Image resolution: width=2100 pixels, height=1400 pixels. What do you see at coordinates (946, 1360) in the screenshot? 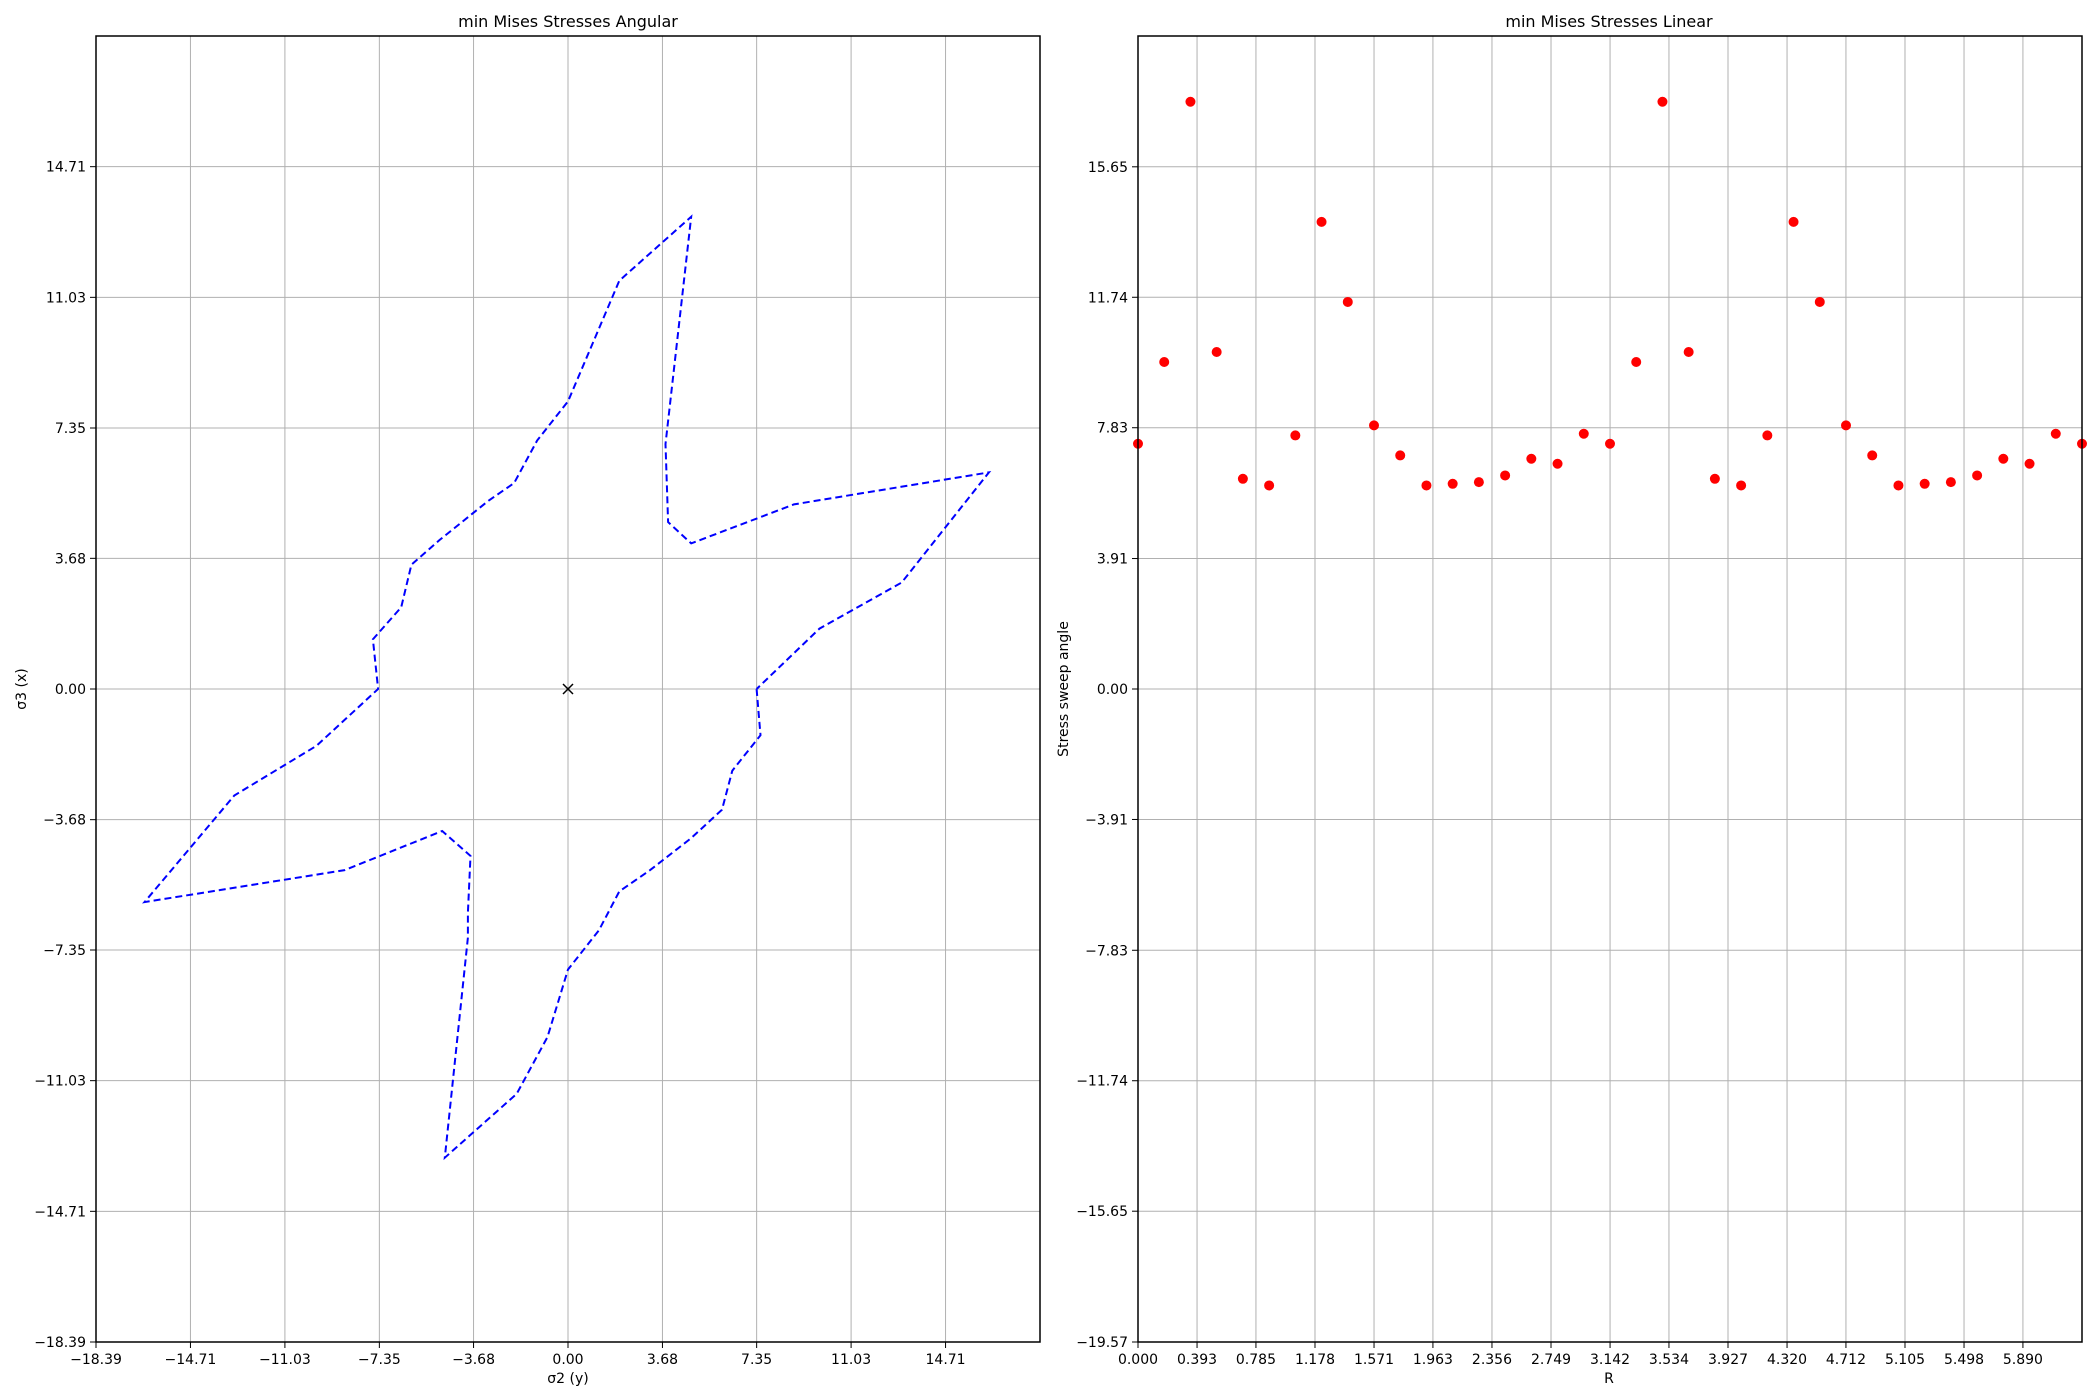
I see `angular-x-tick-label: 14.71` at bounding box center [946, 1360].